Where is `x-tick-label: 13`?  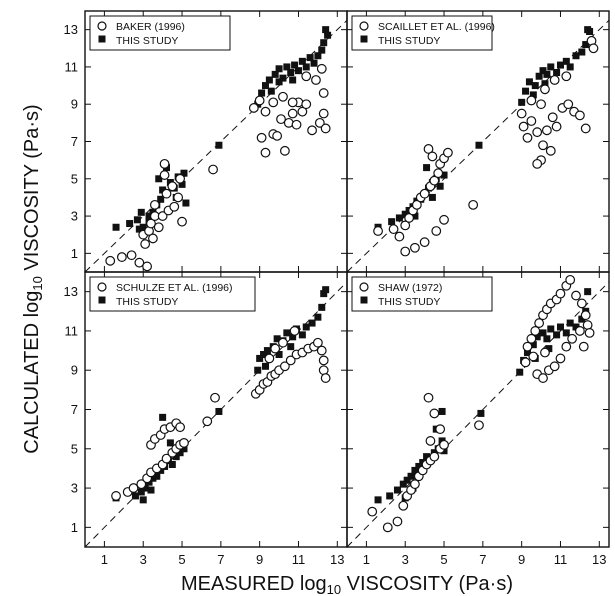 x-tick-label: 13 is located at coordinates (337, 559).